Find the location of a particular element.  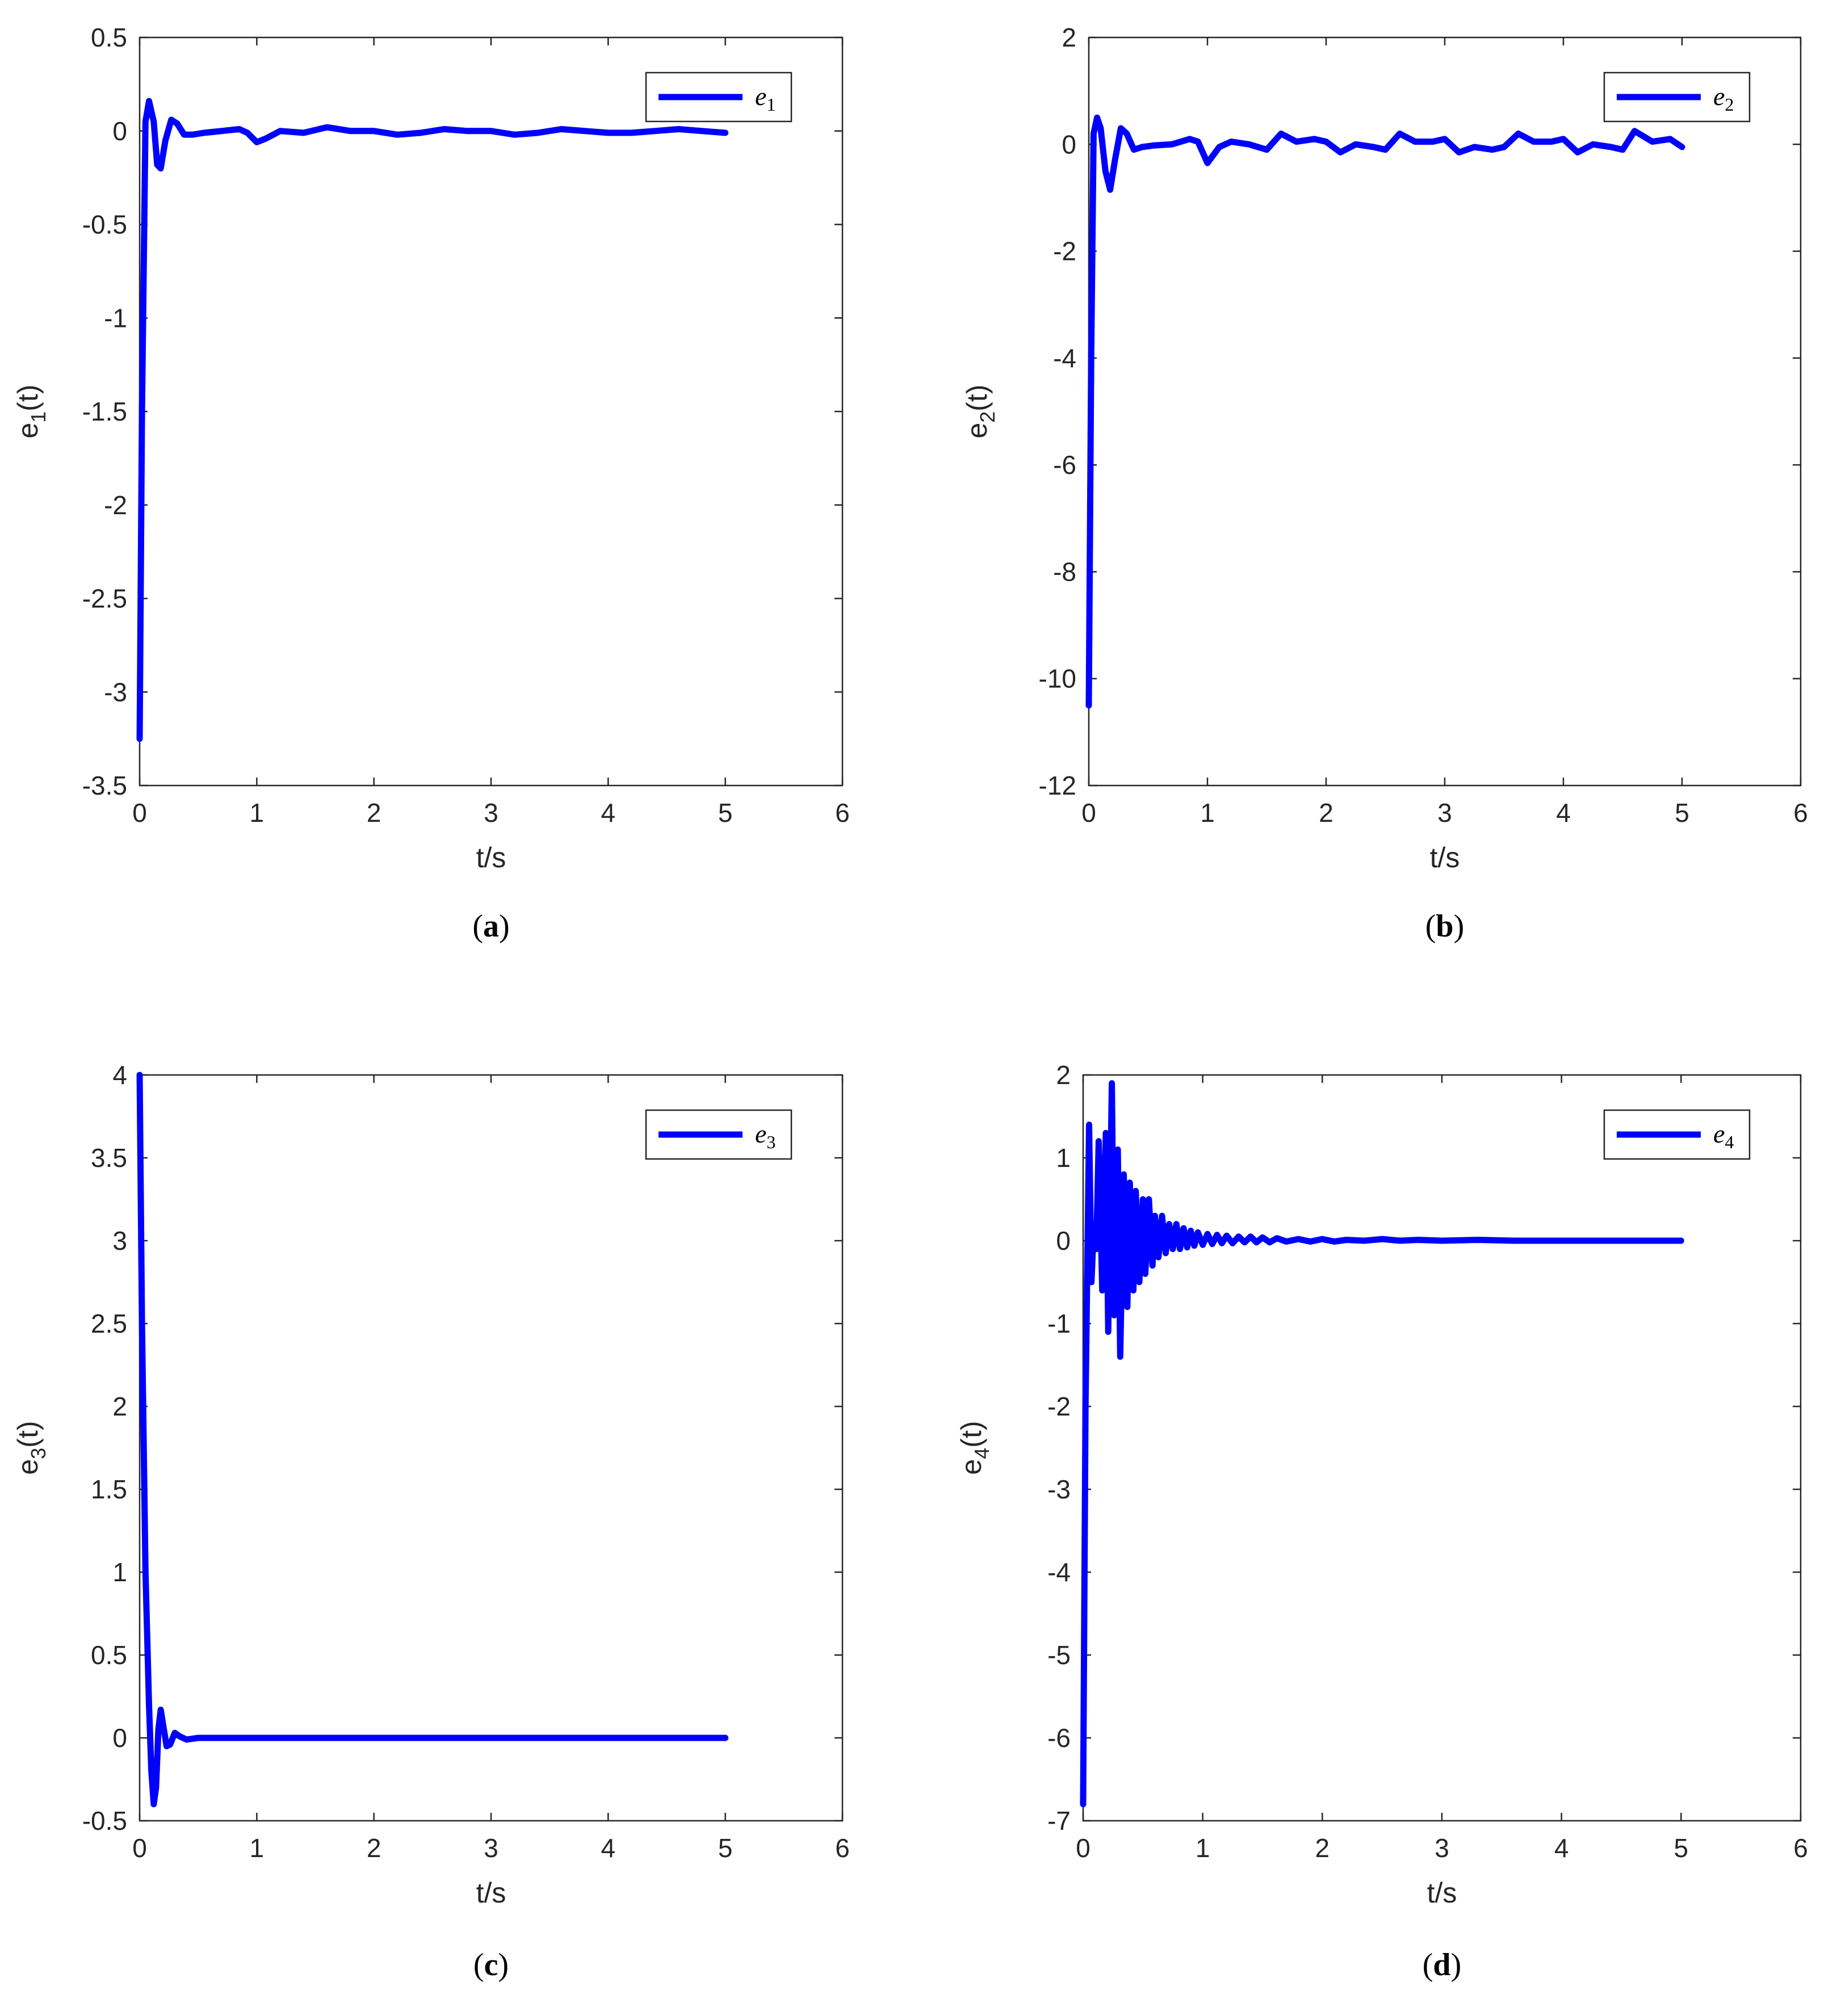

y-axis-label: e3(t) is located at coordinates (31, 1448).